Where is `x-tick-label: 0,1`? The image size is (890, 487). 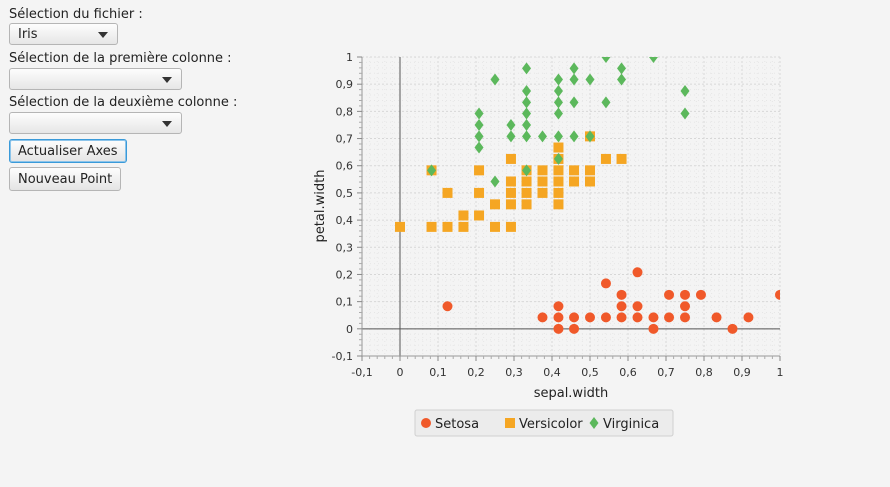 x-tick-label: 0,1 is located at coordinates (438, 372).